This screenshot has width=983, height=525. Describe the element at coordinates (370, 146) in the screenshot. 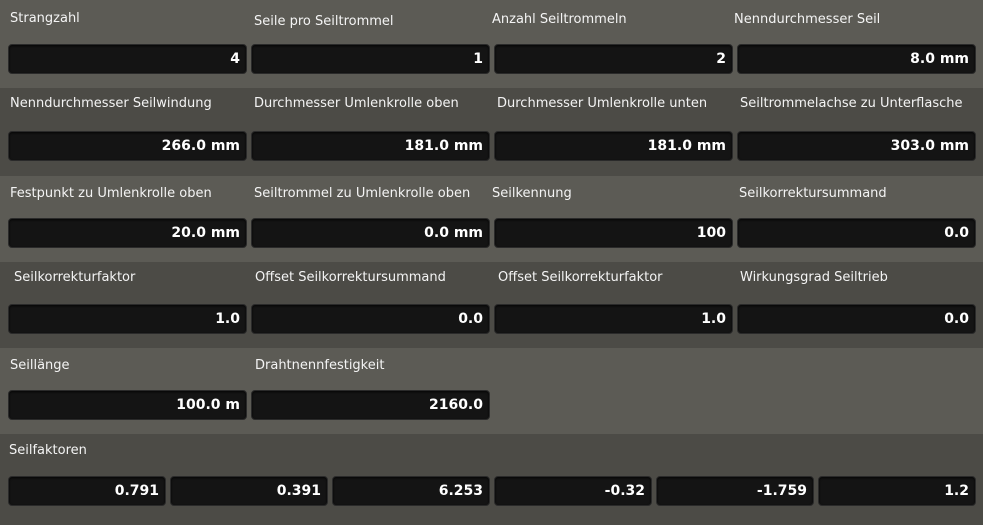

I see `durchmesser-umlenkrolle-oben-field: 181.0 mm` at that location.